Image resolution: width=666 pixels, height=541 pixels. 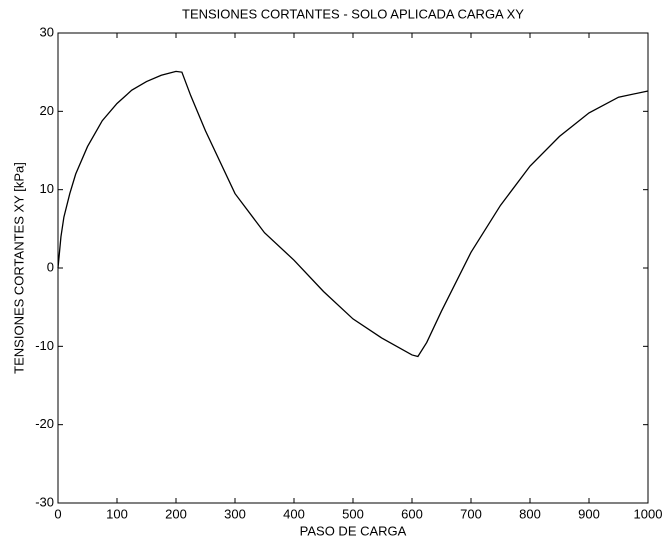 What do you see at coordinates (353, 513) in the screenshot?
I see `x-tick-label: 500` at bounding box center [353, 513].